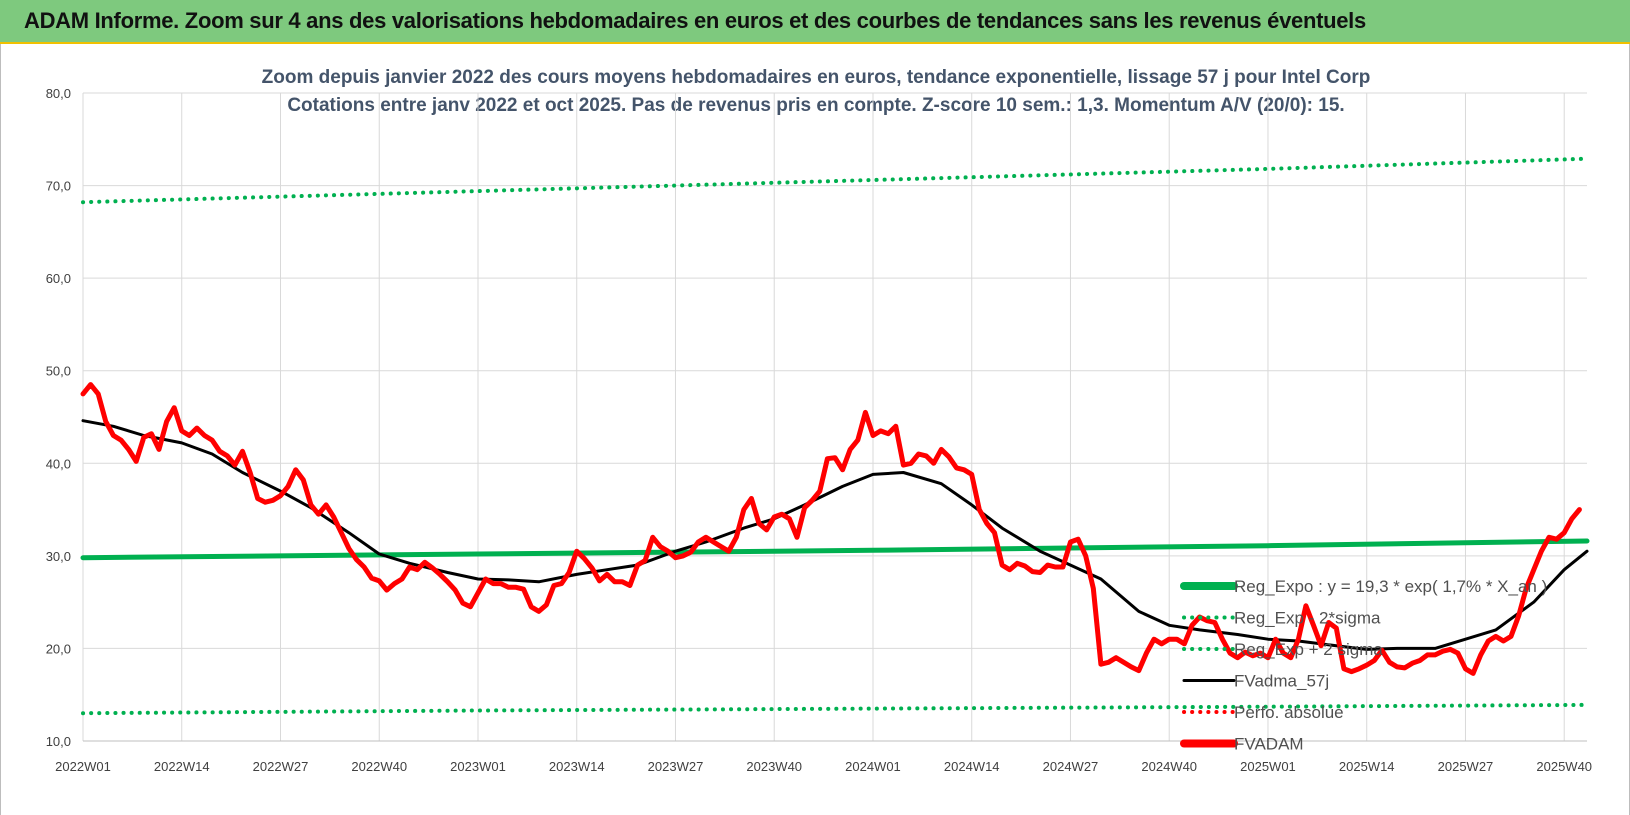 This screenshot has height=815, width=1630. I want to click on x-tick-label: 2025W27, so click(1466, 766).